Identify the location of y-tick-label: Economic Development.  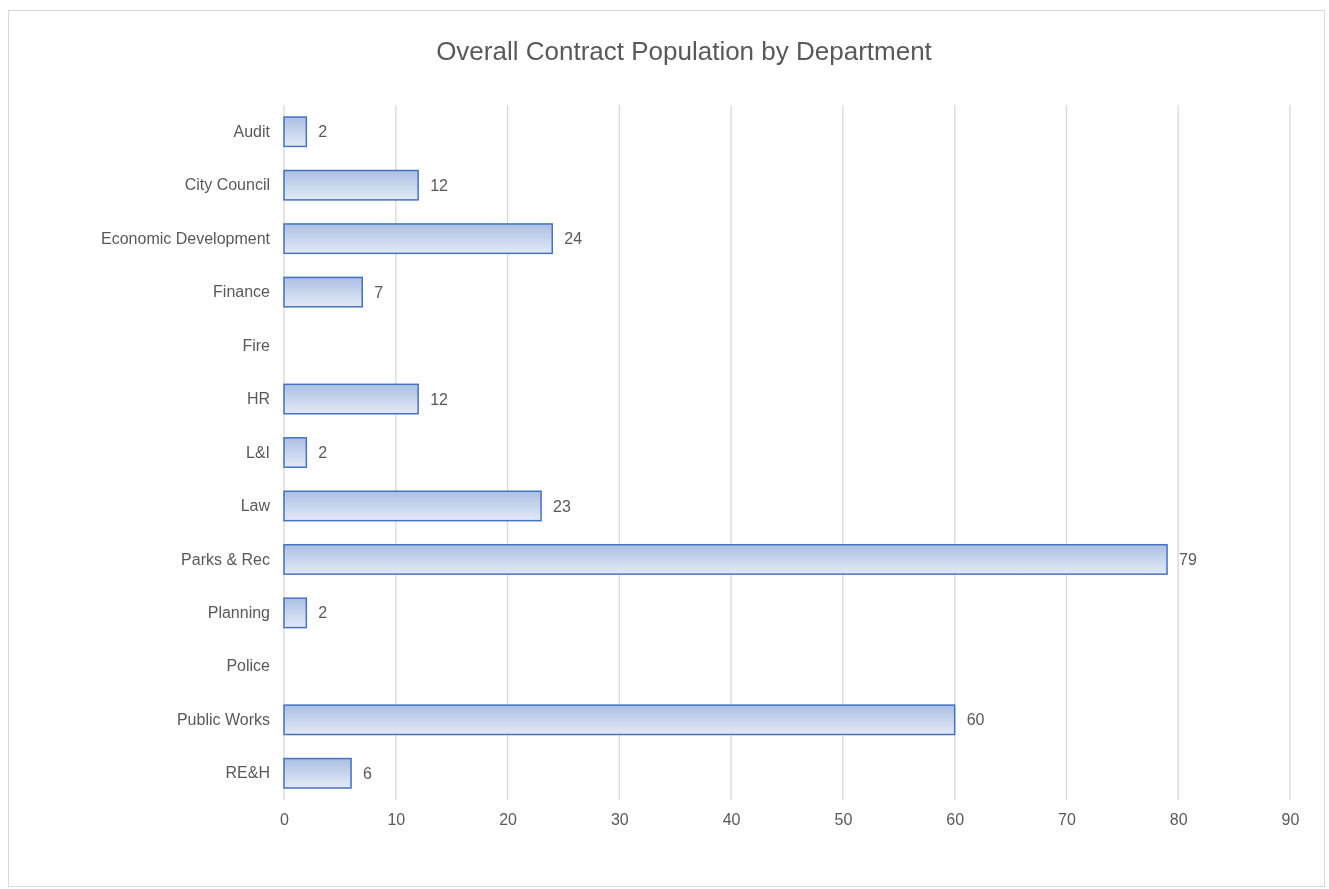
(186, 238).